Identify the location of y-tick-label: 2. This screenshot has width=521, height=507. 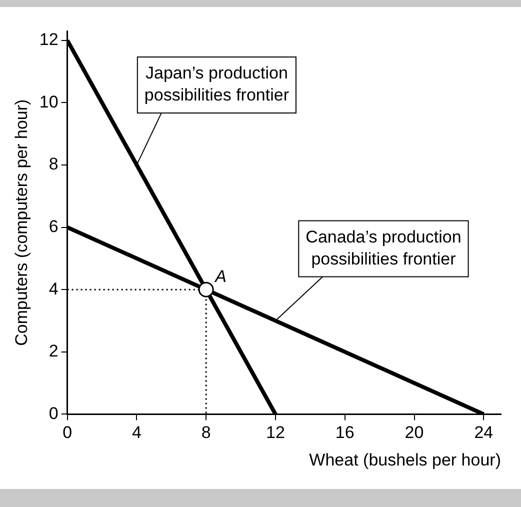
(53, 351).